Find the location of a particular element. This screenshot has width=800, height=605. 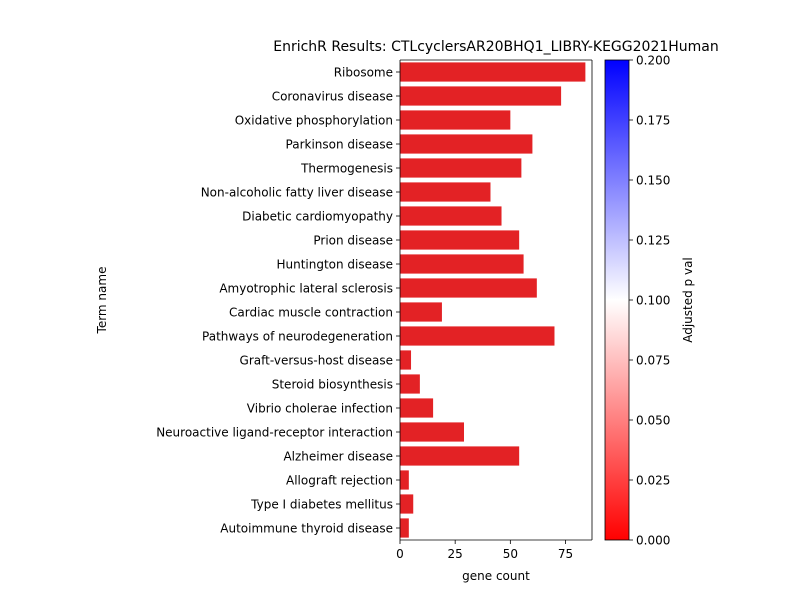

y-tick-label: Prion disease is located at coordinates (353, 241).